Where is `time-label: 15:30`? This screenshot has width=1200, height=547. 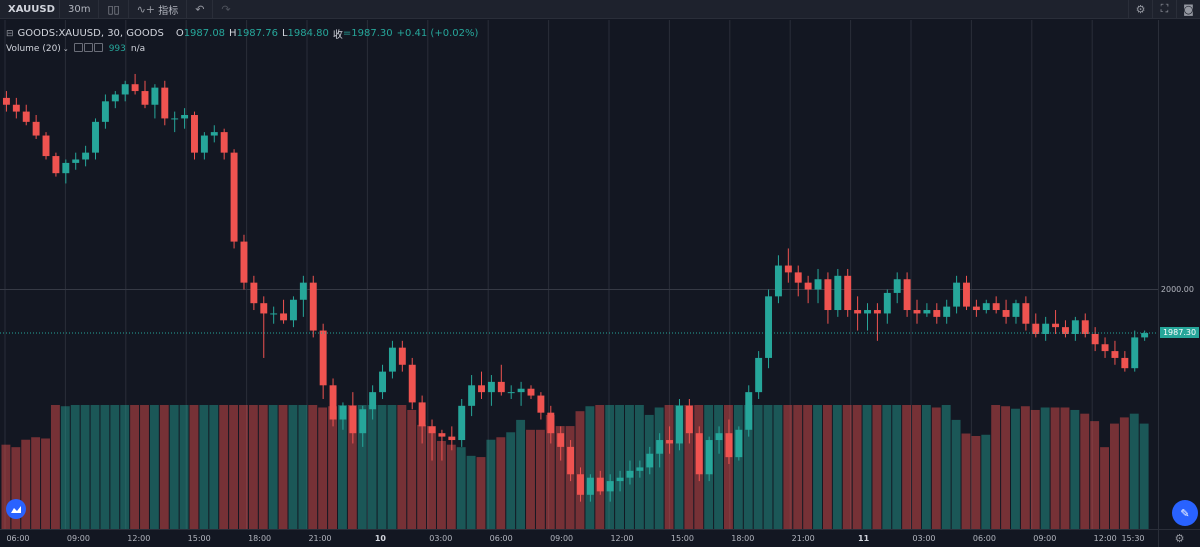 time-label: 15:30 is located at coordinates (1133, 538).